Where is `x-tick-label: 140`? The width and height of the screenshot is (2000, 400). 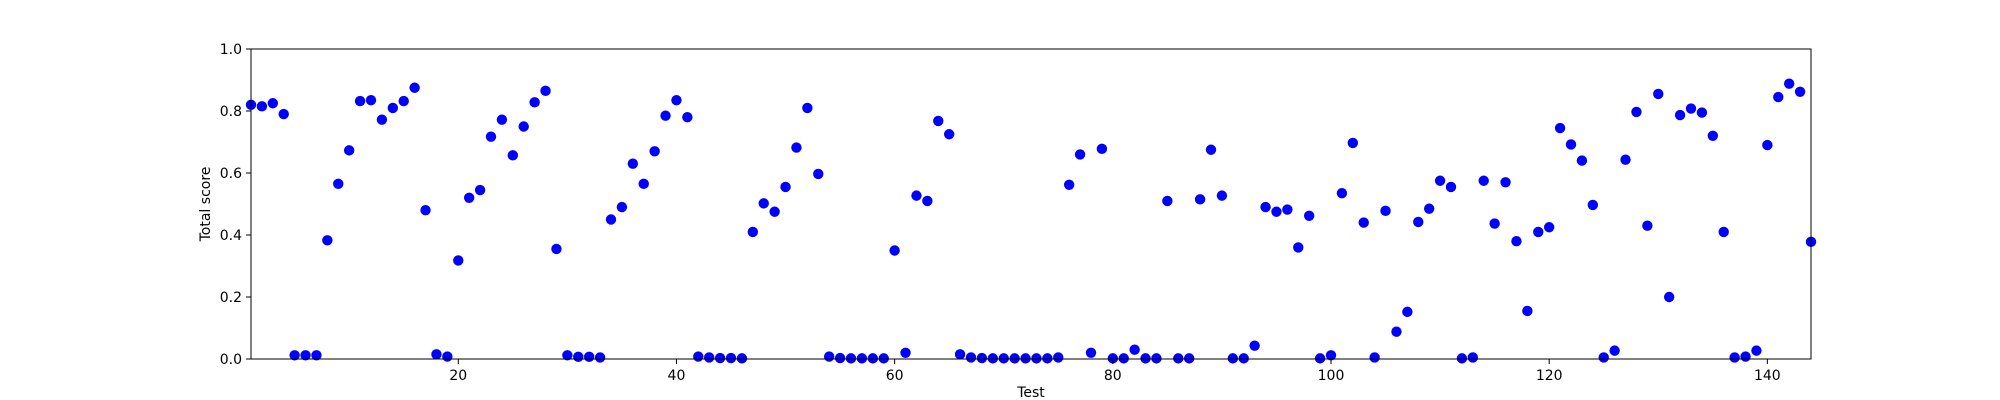
x-tick-label: 140 is located at coordinates (1767, 376).